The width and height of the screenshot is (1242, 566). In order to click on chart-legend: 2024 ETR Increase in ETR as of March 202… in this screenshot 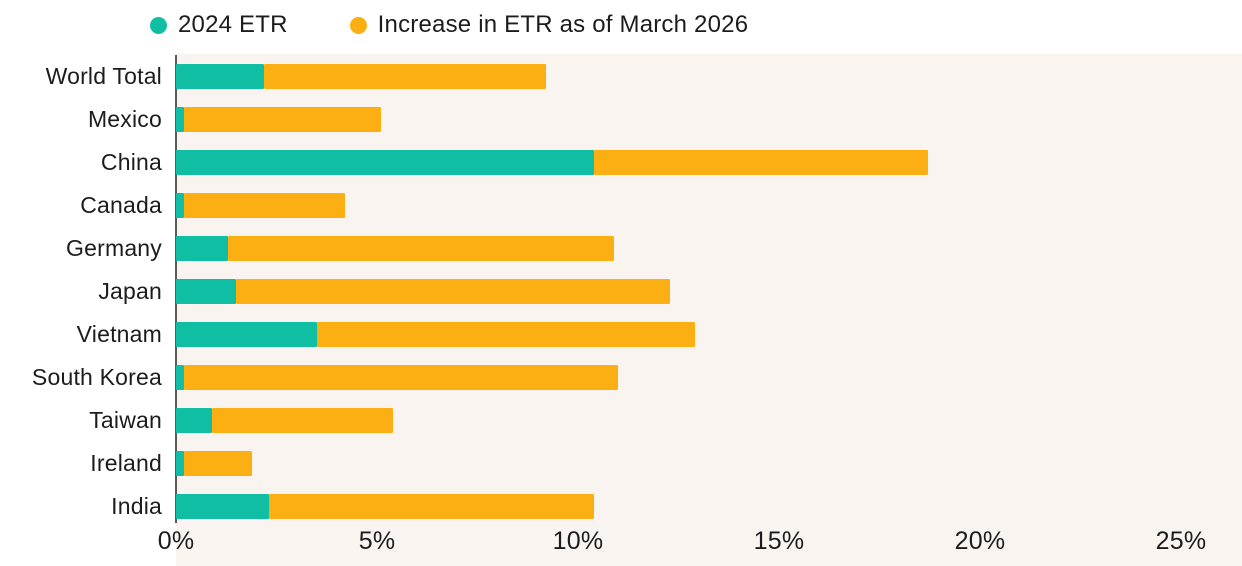, I will do `click(449, 25)`.